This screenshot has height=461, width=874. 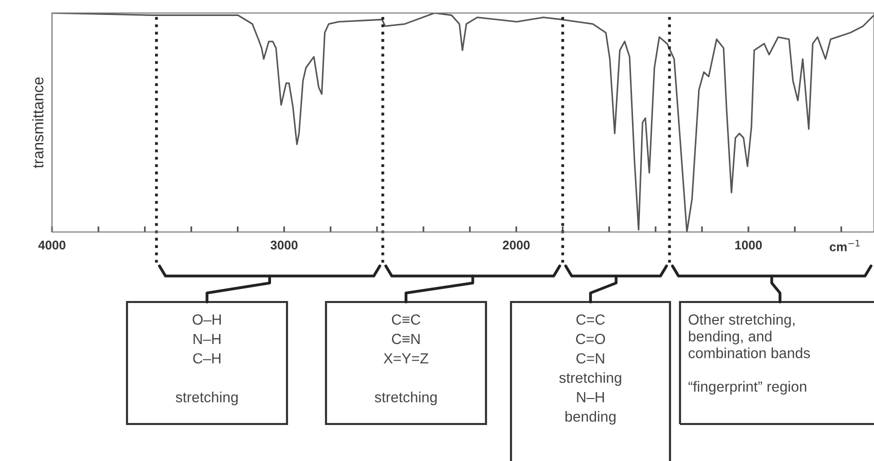 I want to click on text: O–H N–H C–H stretching, so click(x=207, y=360).